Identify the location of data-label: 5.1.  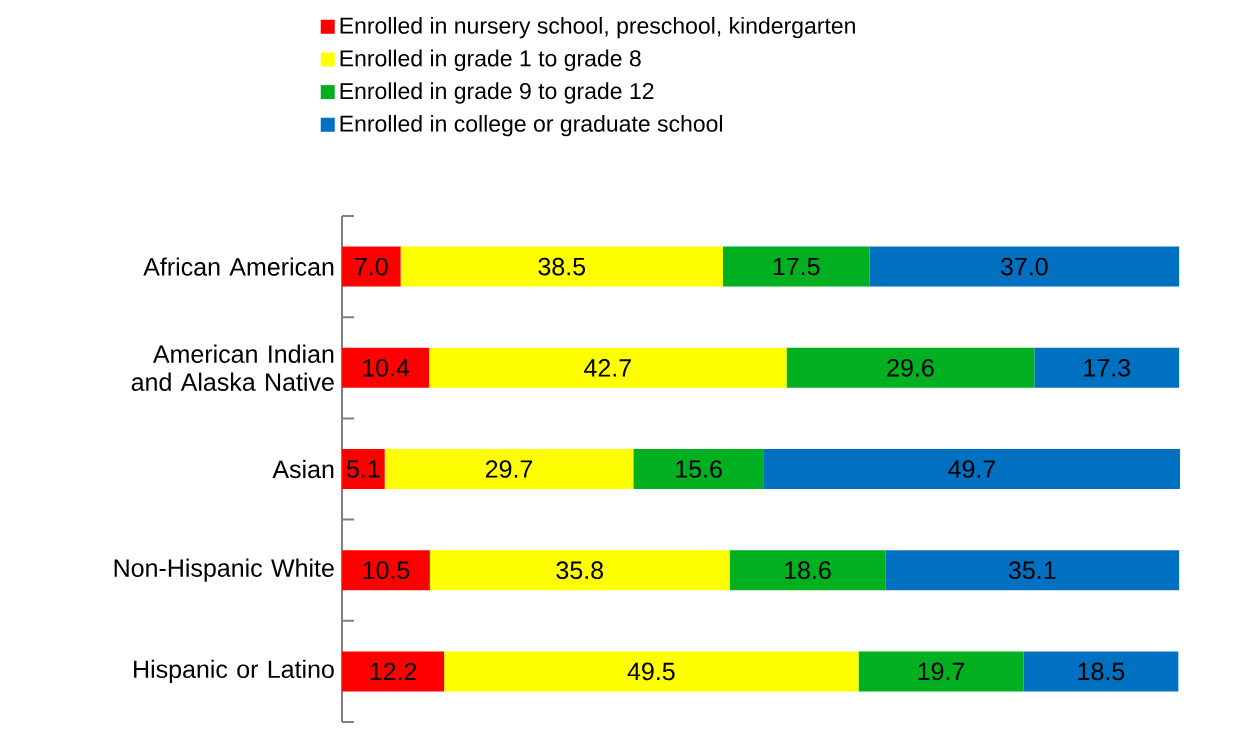
(363, 469).